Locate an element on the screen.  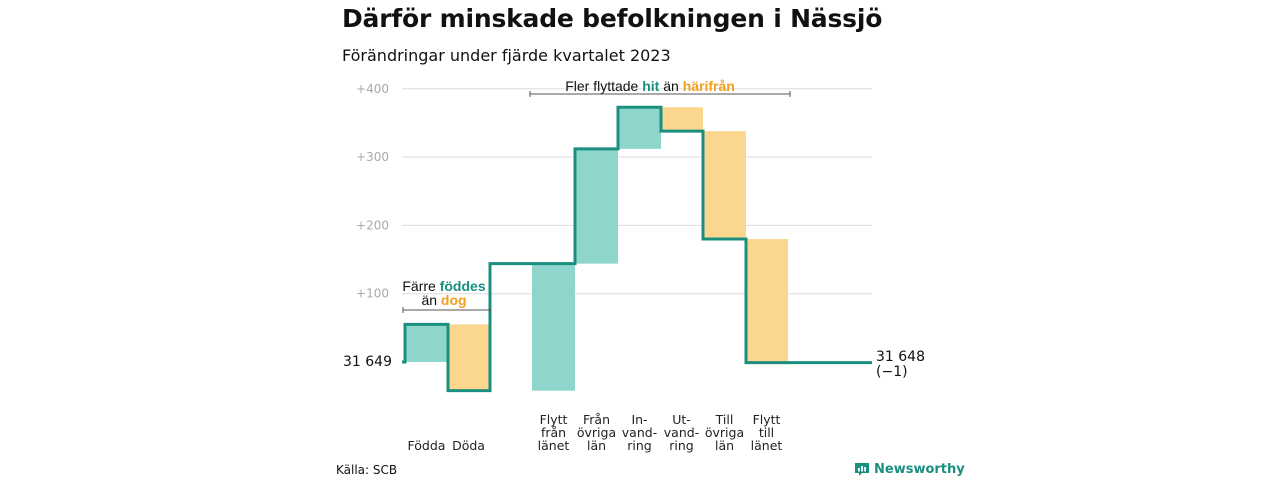
chart-title: Därför minskade befolkningen i Nässjö is located at coordinates (612, 18).